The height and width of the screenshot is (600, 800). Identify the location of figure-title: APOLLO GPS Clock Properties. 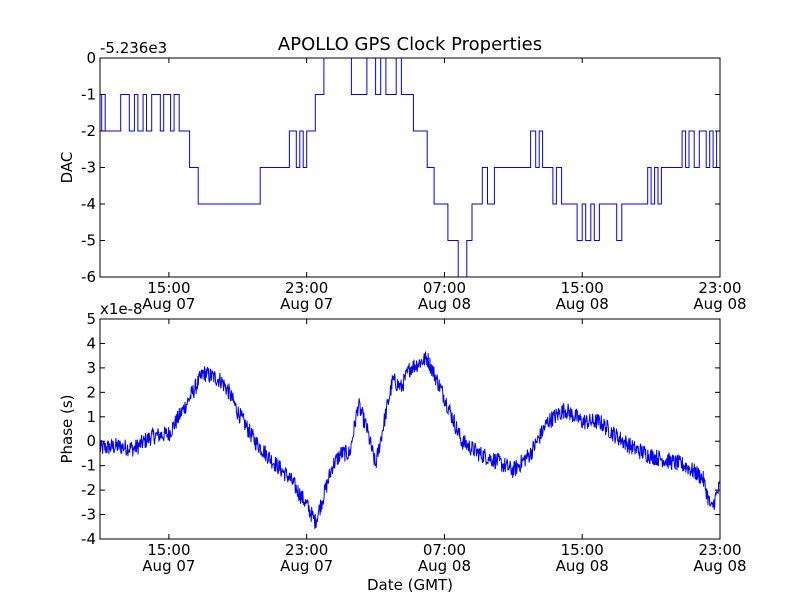
(410, 44).